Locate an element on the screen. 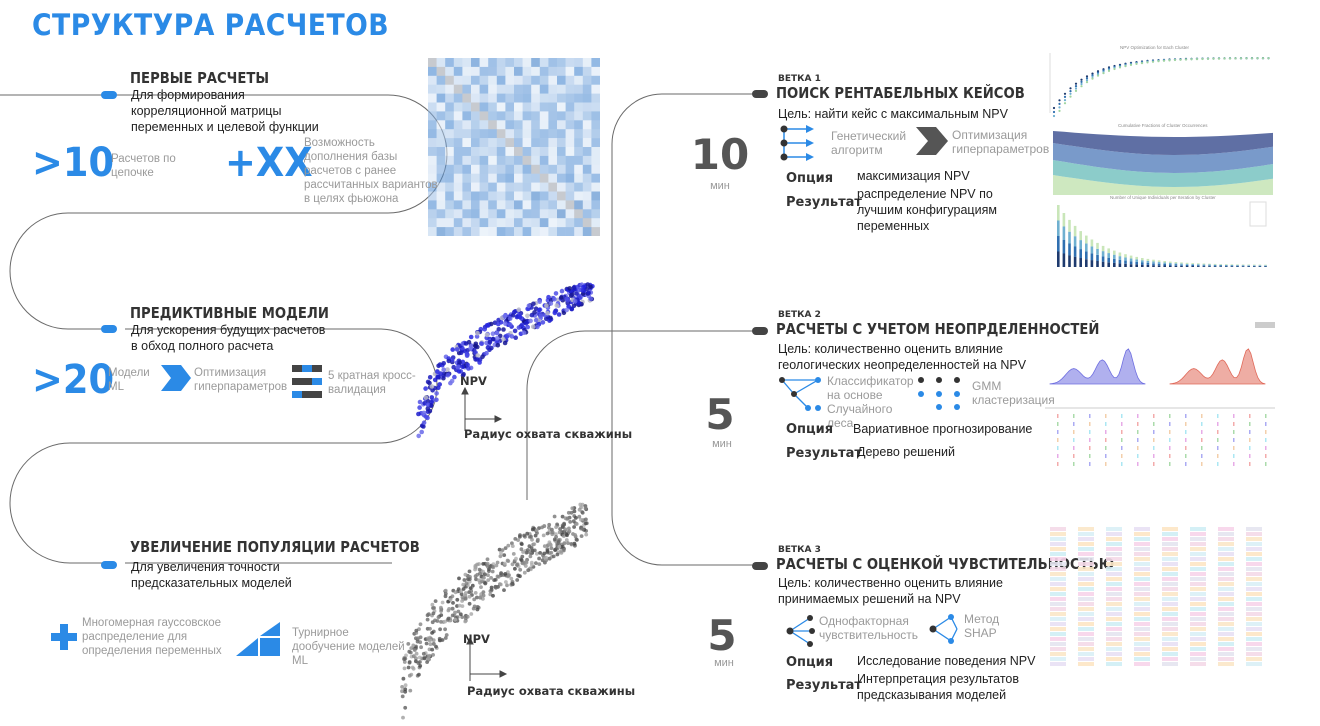 The height and width of the screenshot is (726, 1320). scatter1-y-label: NPV is located at coordinates (473, 381).